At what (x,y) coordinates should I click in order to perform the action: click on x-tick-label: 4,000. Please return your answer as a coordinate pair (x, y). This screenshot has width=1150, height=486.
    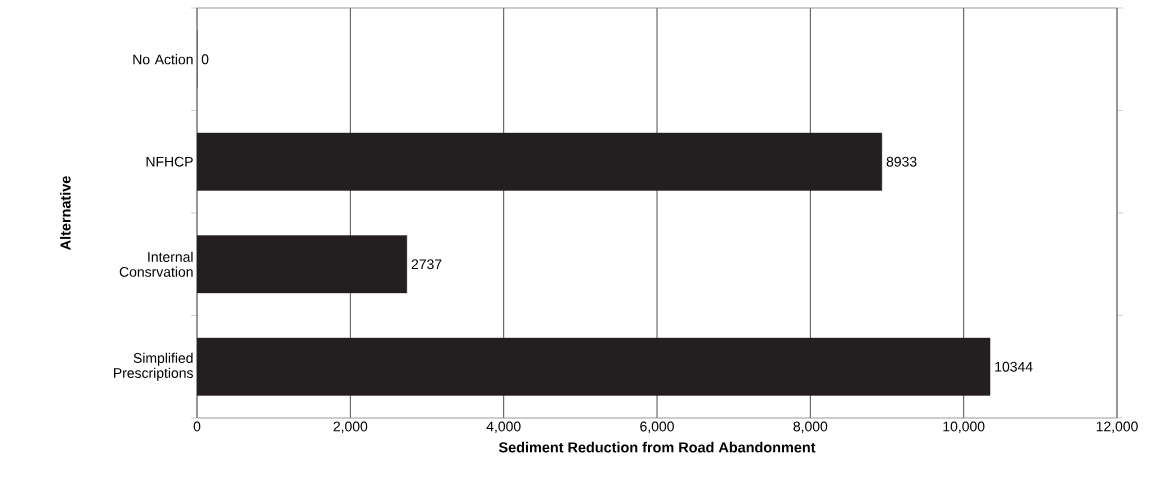
    Looking at the image, I should click on (503, 427).